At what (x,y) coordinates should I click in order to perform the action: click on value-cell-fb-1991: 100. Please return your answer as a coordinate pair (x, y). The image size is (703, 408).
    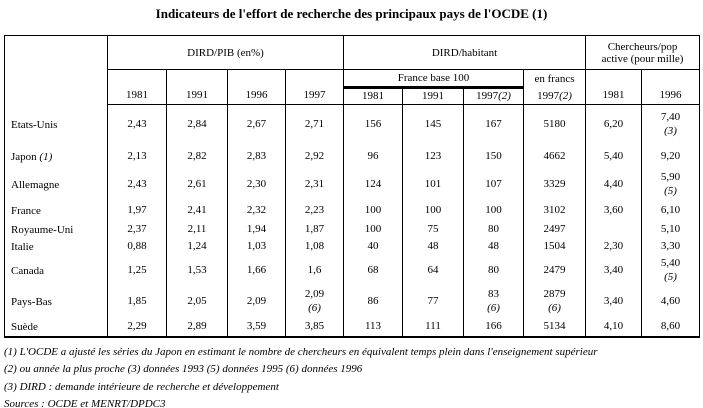
    Looking at the image, I should click on (433, 210).